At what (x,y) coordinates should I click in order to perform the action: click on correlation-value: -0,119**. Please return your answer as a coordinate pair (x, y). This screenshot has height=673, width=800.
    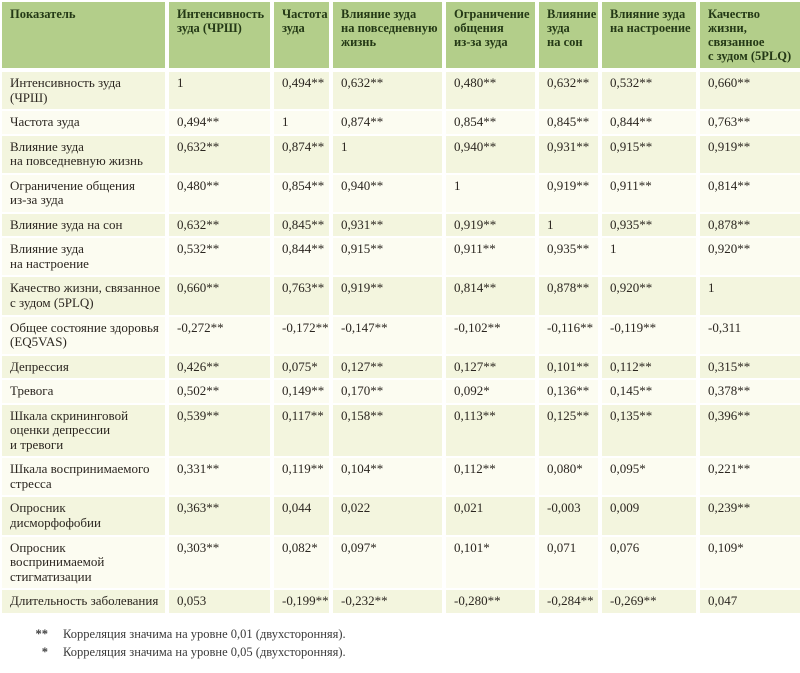
    Looking at the image, I should click on (651, 336).